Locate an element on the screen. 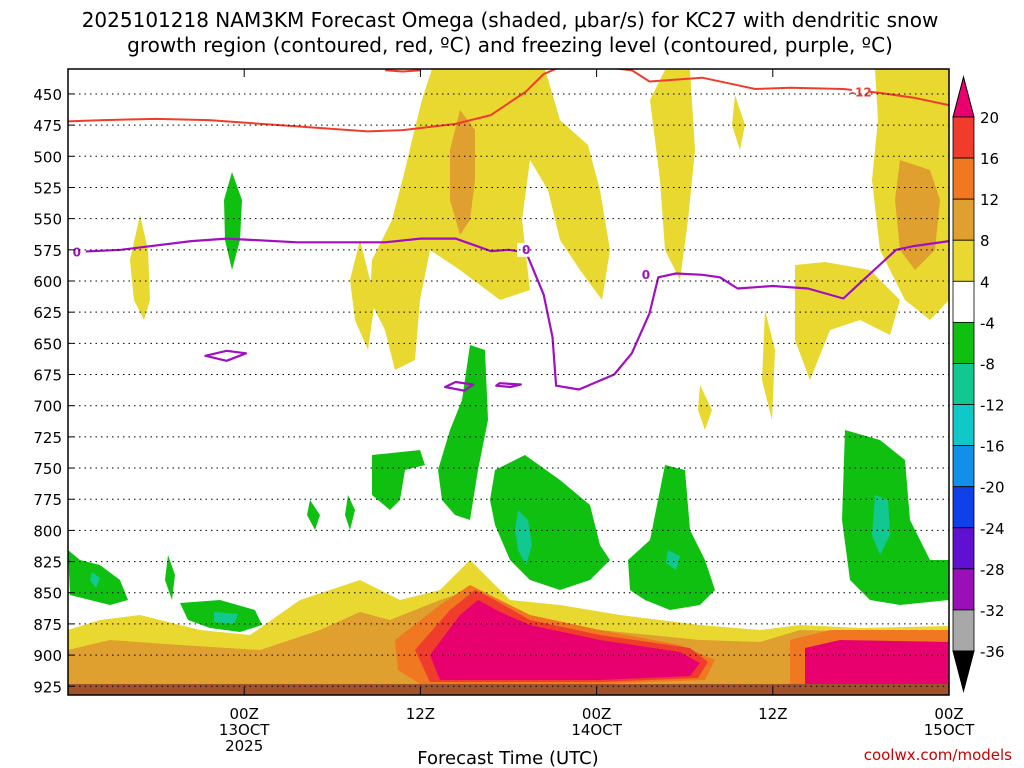  x-tick-label-0-0: 00Z is located at coordinates (244, 714).